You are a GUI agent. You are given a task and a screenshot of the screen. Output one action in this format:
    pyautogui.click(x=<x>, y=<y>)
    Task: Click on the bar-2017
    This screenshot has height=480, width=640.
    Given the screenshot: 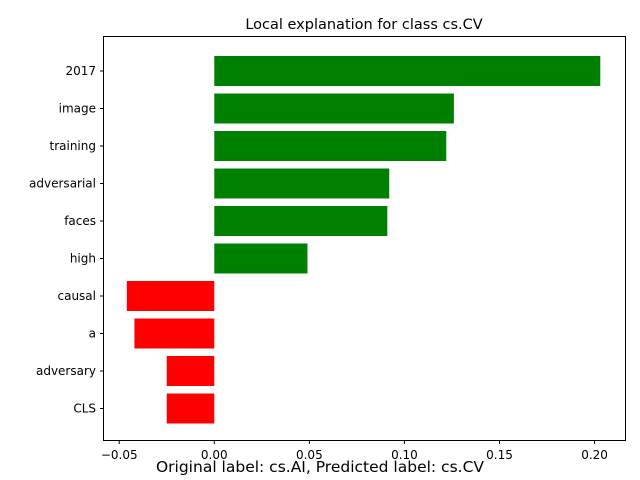 What is the action you would take?
    pyautogui.click(x=407, y=71)
    